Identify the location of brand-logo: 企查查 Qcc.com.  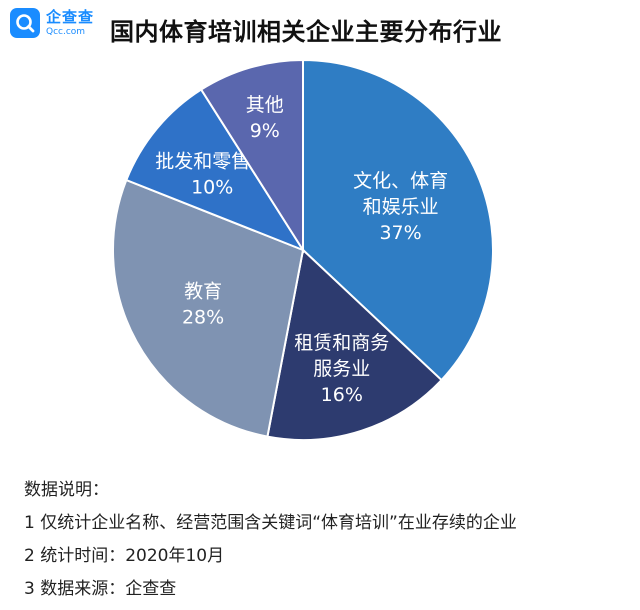
(52, 23).